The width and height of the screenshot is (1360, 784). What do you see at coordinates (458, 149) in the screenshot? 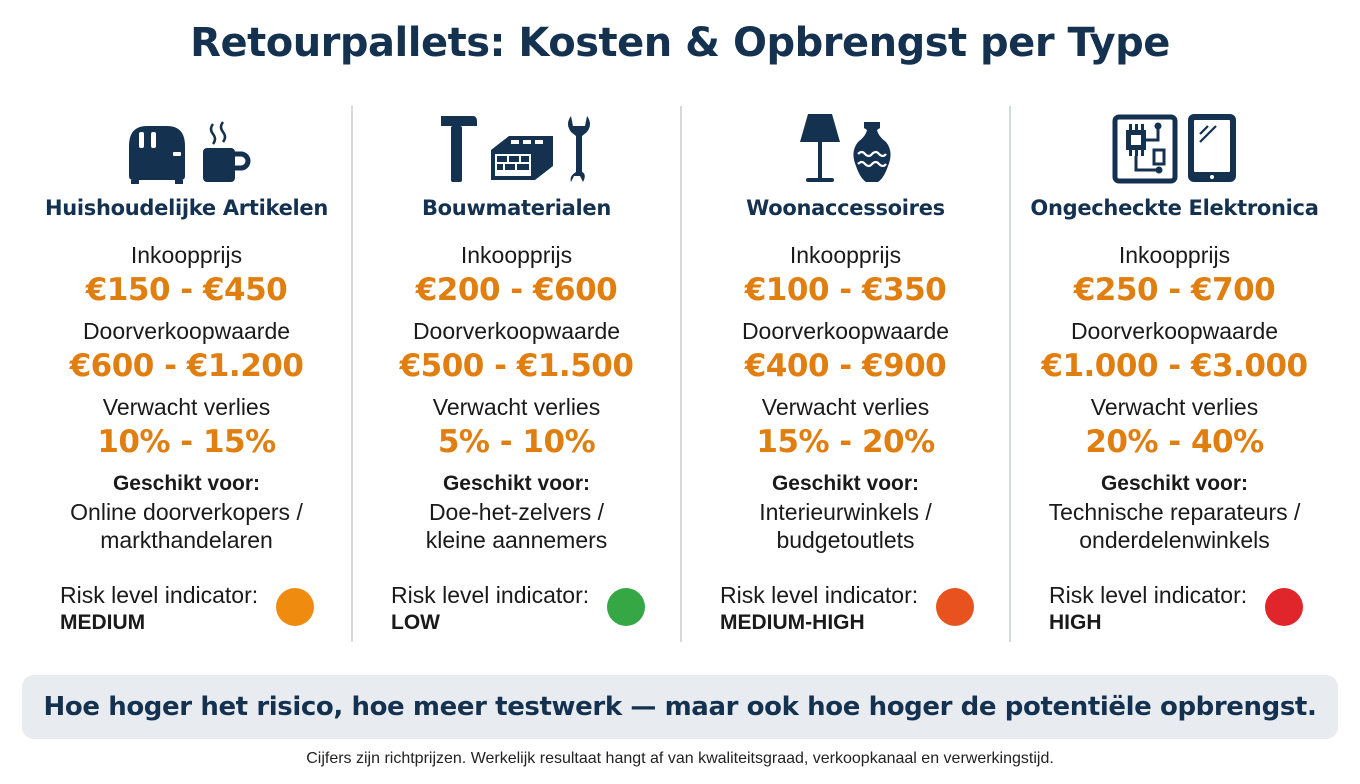
I see `hammer-icon` at bounding box center [458, 149].